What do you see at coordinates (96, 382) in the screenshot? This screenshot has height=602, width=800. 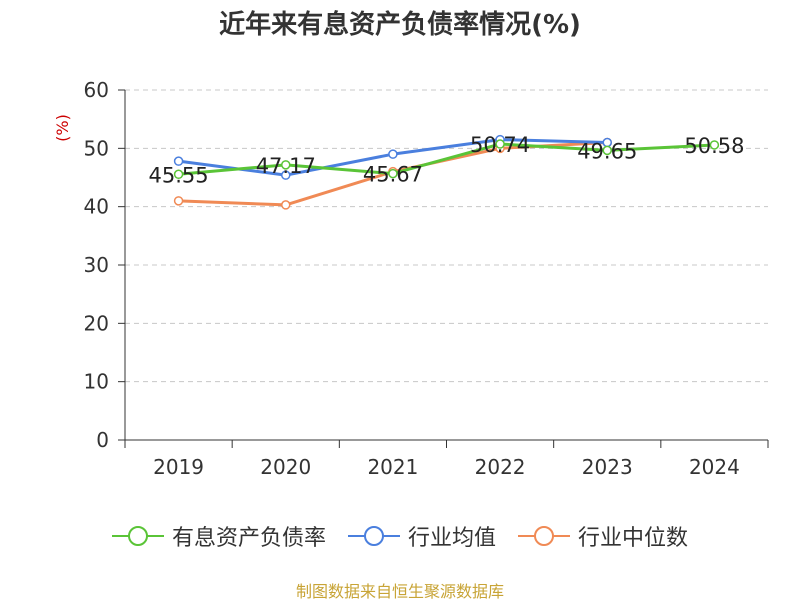 I see `y-tick-label: 10` at bounding box center [96, 382].